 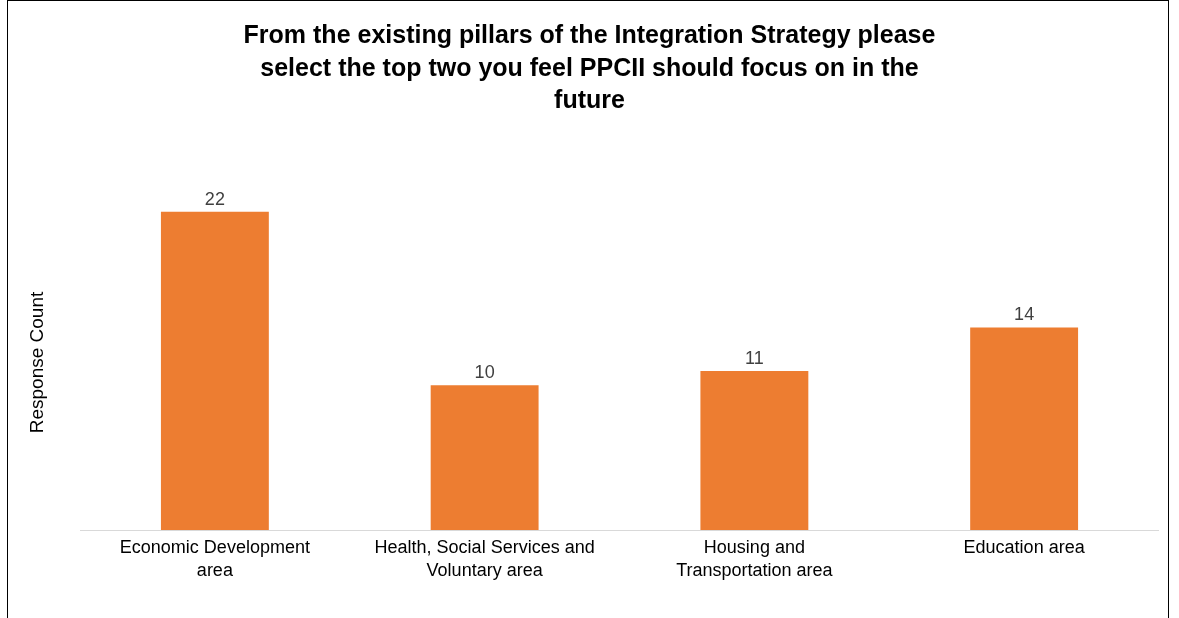 I want to click on data-label: 14, so click(x=1024, y=314).